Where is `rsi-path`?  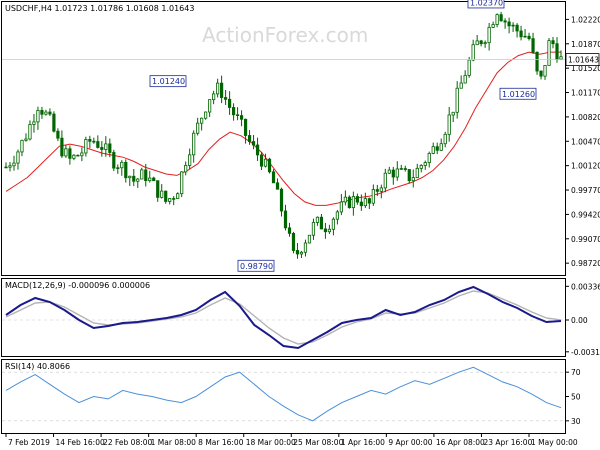
rsi-path is located at coordinates (283, 394).